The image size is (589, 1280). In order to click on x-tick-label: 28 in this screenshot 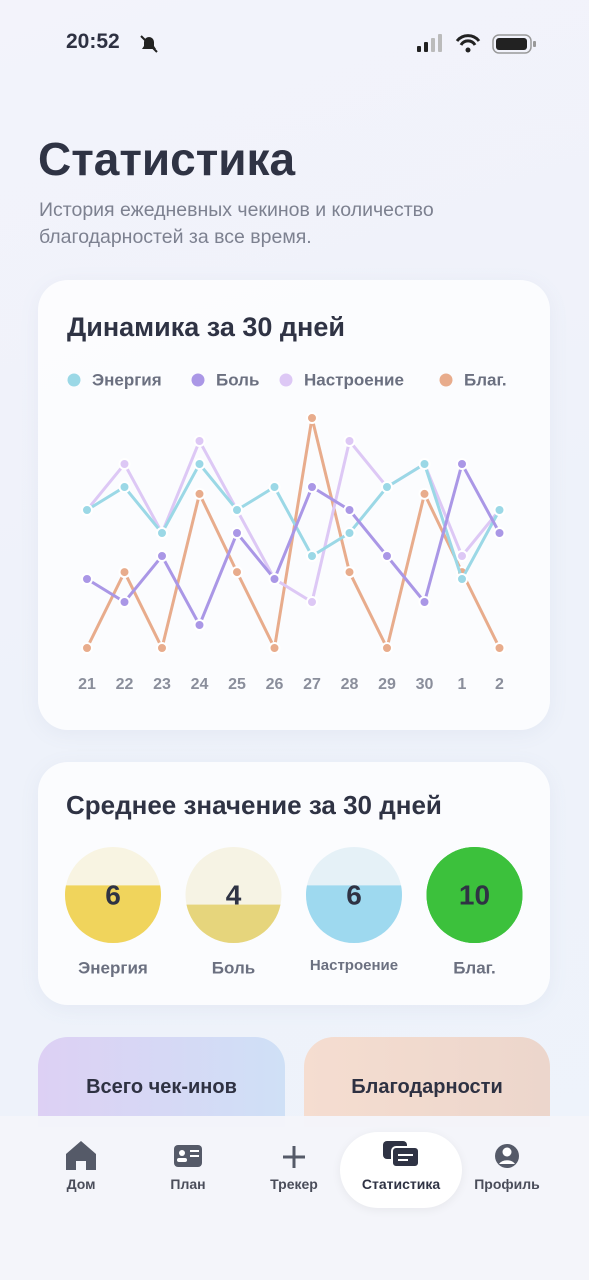, I will do `click(350, 684)`.